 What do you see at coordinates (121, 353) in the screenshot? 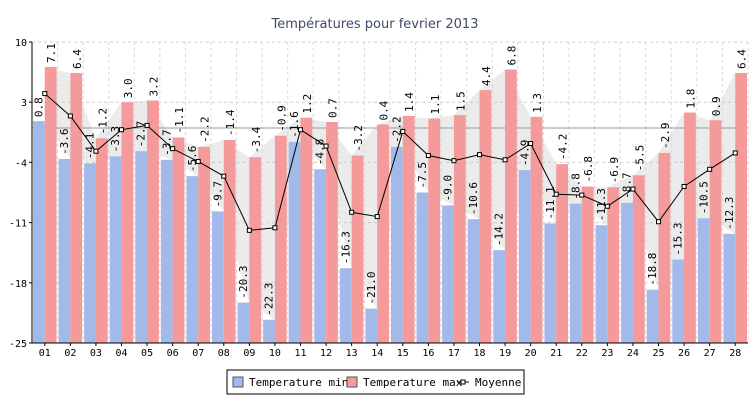
I see `x-tick-label: 04` at bounding box center [121, 353].